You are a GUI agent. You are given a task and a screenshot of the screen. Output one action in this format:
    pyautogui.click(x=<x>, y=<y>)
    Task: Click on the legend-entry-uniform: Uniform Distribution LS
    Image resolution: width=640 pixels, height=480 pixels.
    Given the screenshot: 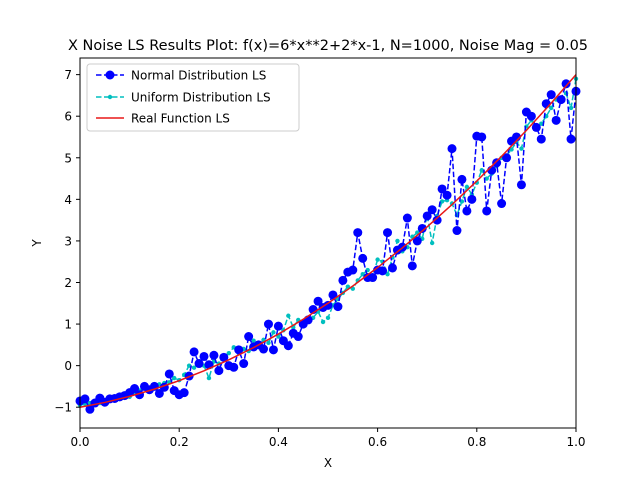 What is the action you would take?
    pyautogui.click(x=183, y=98)
    